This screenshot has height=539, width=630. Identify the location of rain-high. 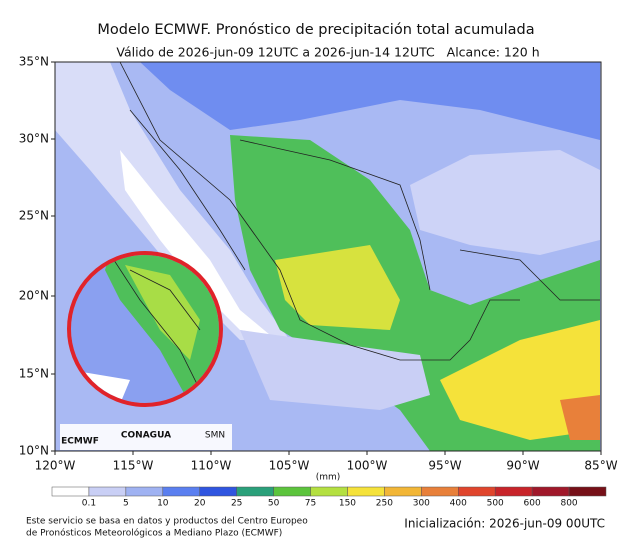
(337, 287).